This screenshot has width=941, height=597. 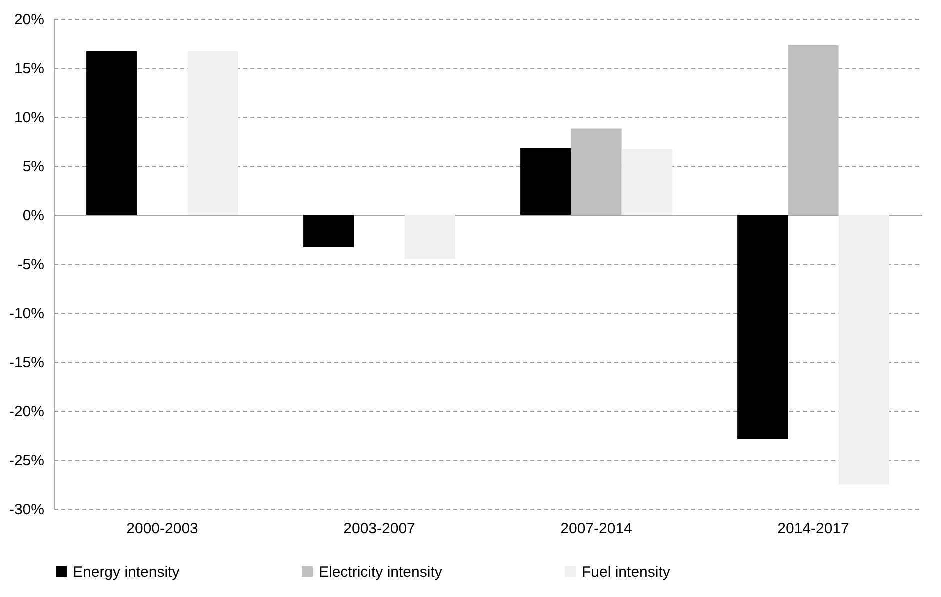 What do you see at coordinates (26, 363) in the screenshot?
I see `y-tick-label: -15%` at bounding box center [26, 363].